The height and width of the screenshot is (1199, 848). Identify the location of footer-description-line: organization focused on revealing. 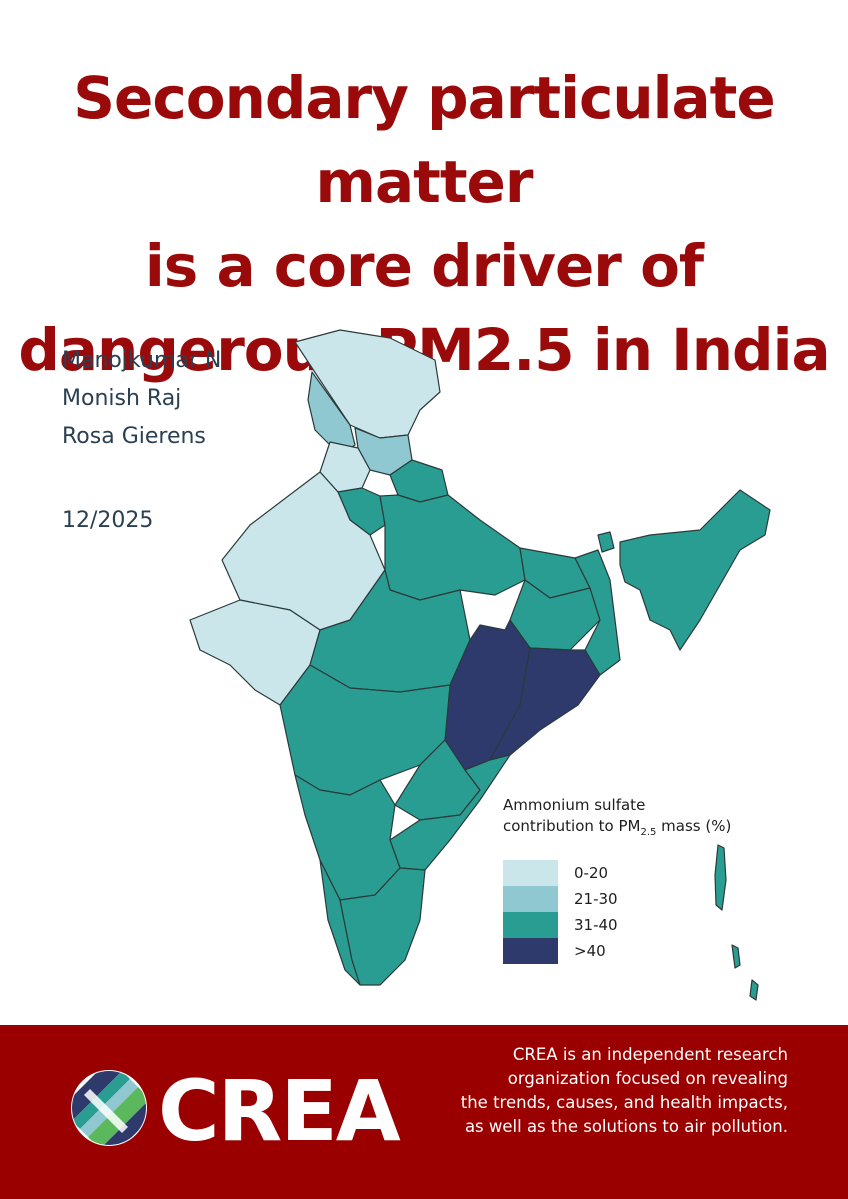
(647, 1078).